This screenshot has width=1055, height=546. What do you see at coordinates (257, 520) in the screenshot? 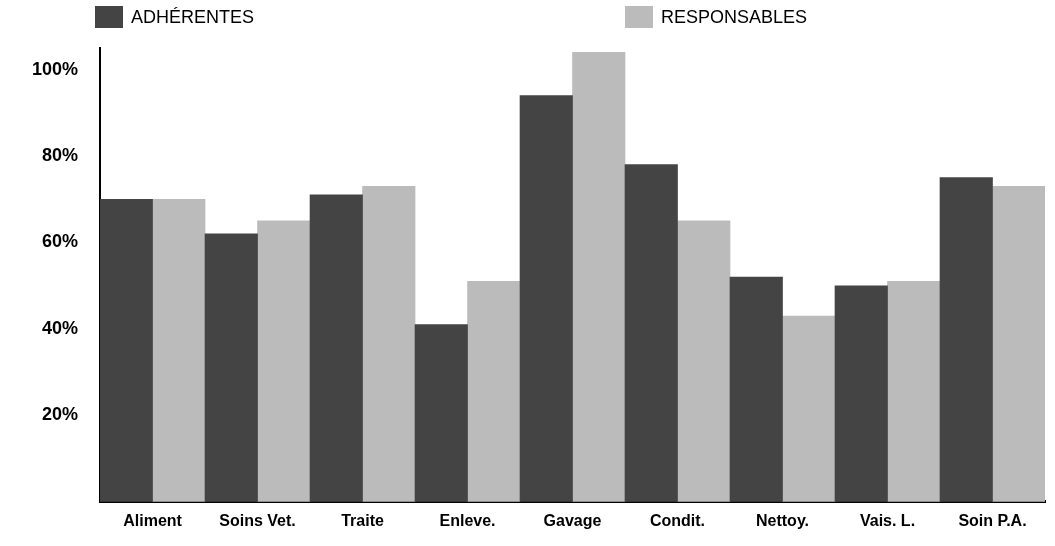
I see `x-tick-label: Soins Vet.` at bounding box center [257, 520].